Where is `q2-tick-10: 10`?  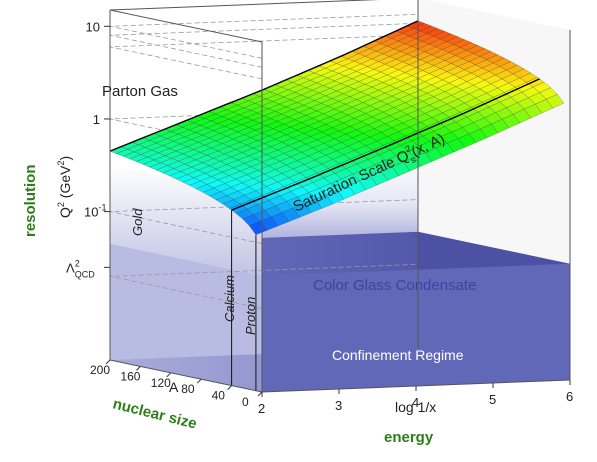 q2-tick-10: 10 is located at coordinates (93, 26).